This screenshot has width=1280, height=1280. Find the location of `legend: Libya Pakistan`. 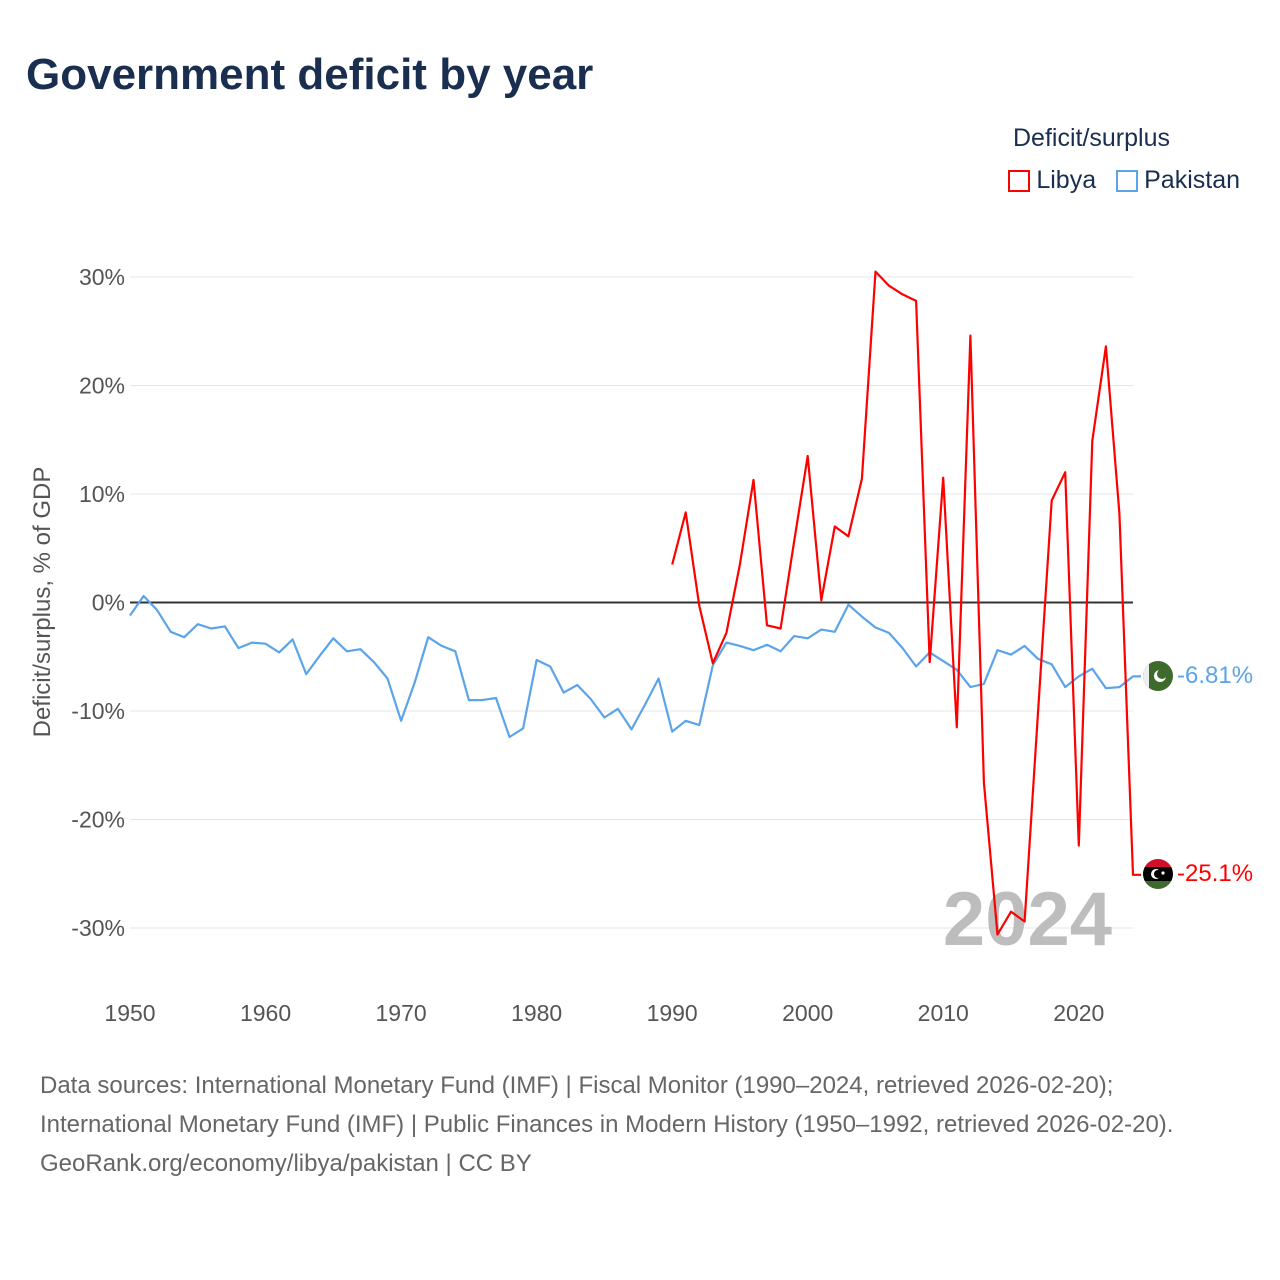

legend: Libya Pakistan is located at coordinates (1124, 180).